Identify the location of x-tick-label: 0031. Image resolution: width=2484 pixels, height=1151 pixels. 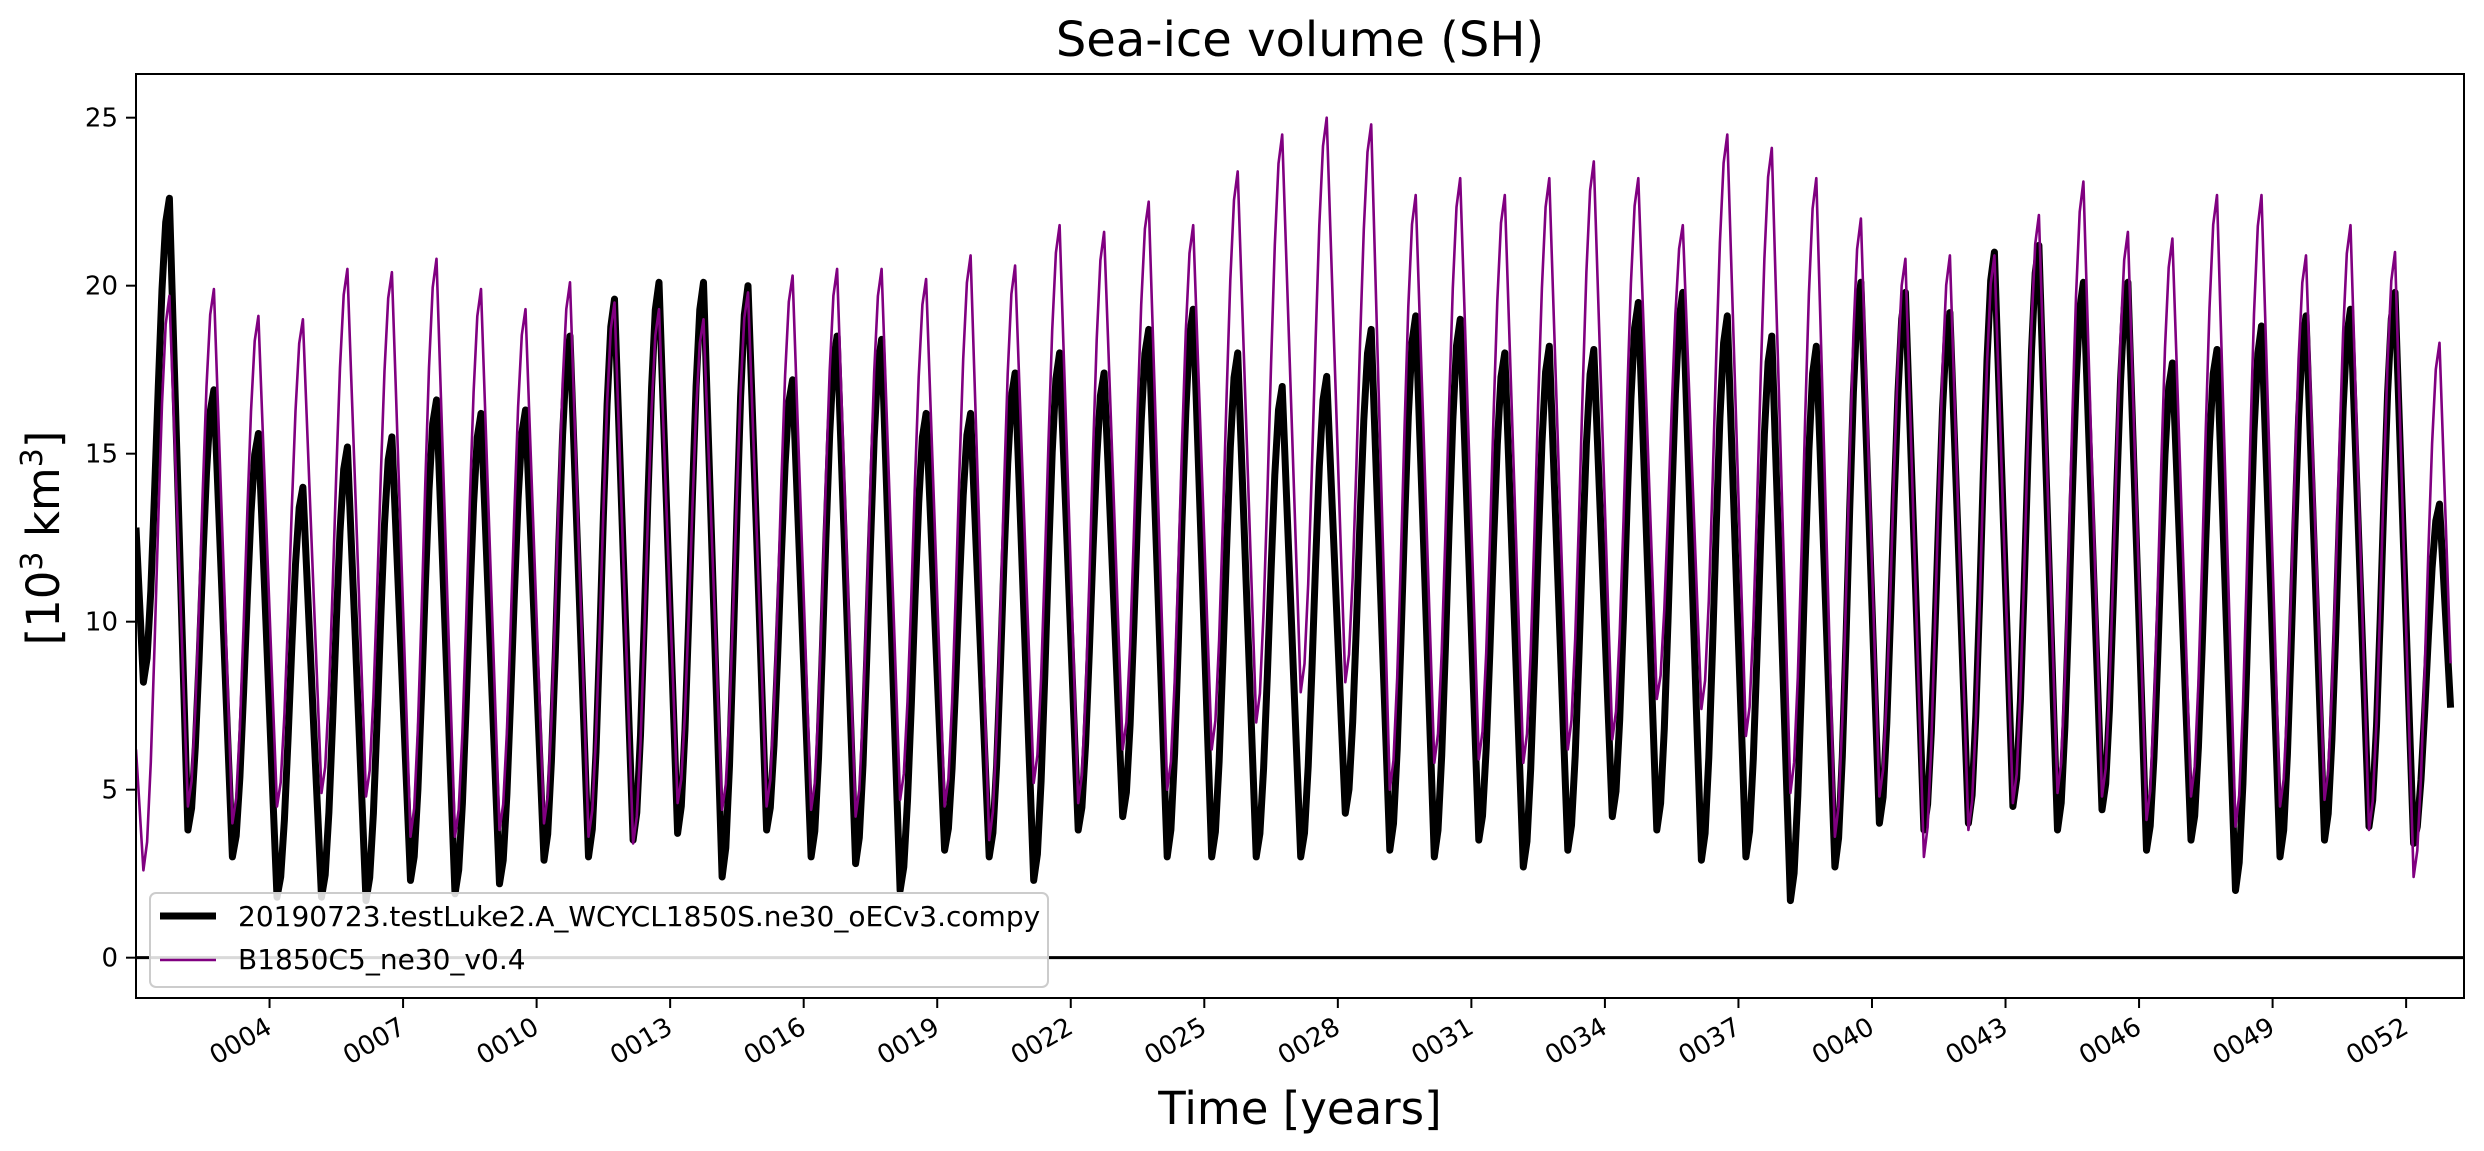
(1443, 1041).